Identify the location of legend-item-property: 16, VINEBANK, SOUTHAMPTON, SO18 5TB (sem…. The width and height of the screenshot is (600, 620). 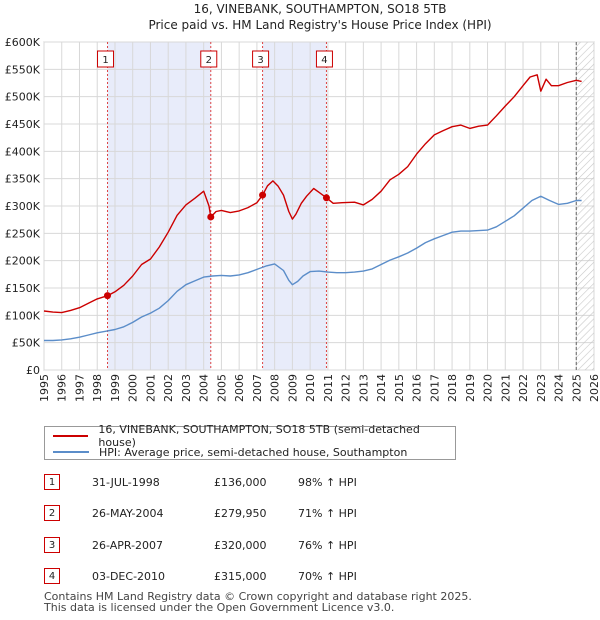
(254, 436).